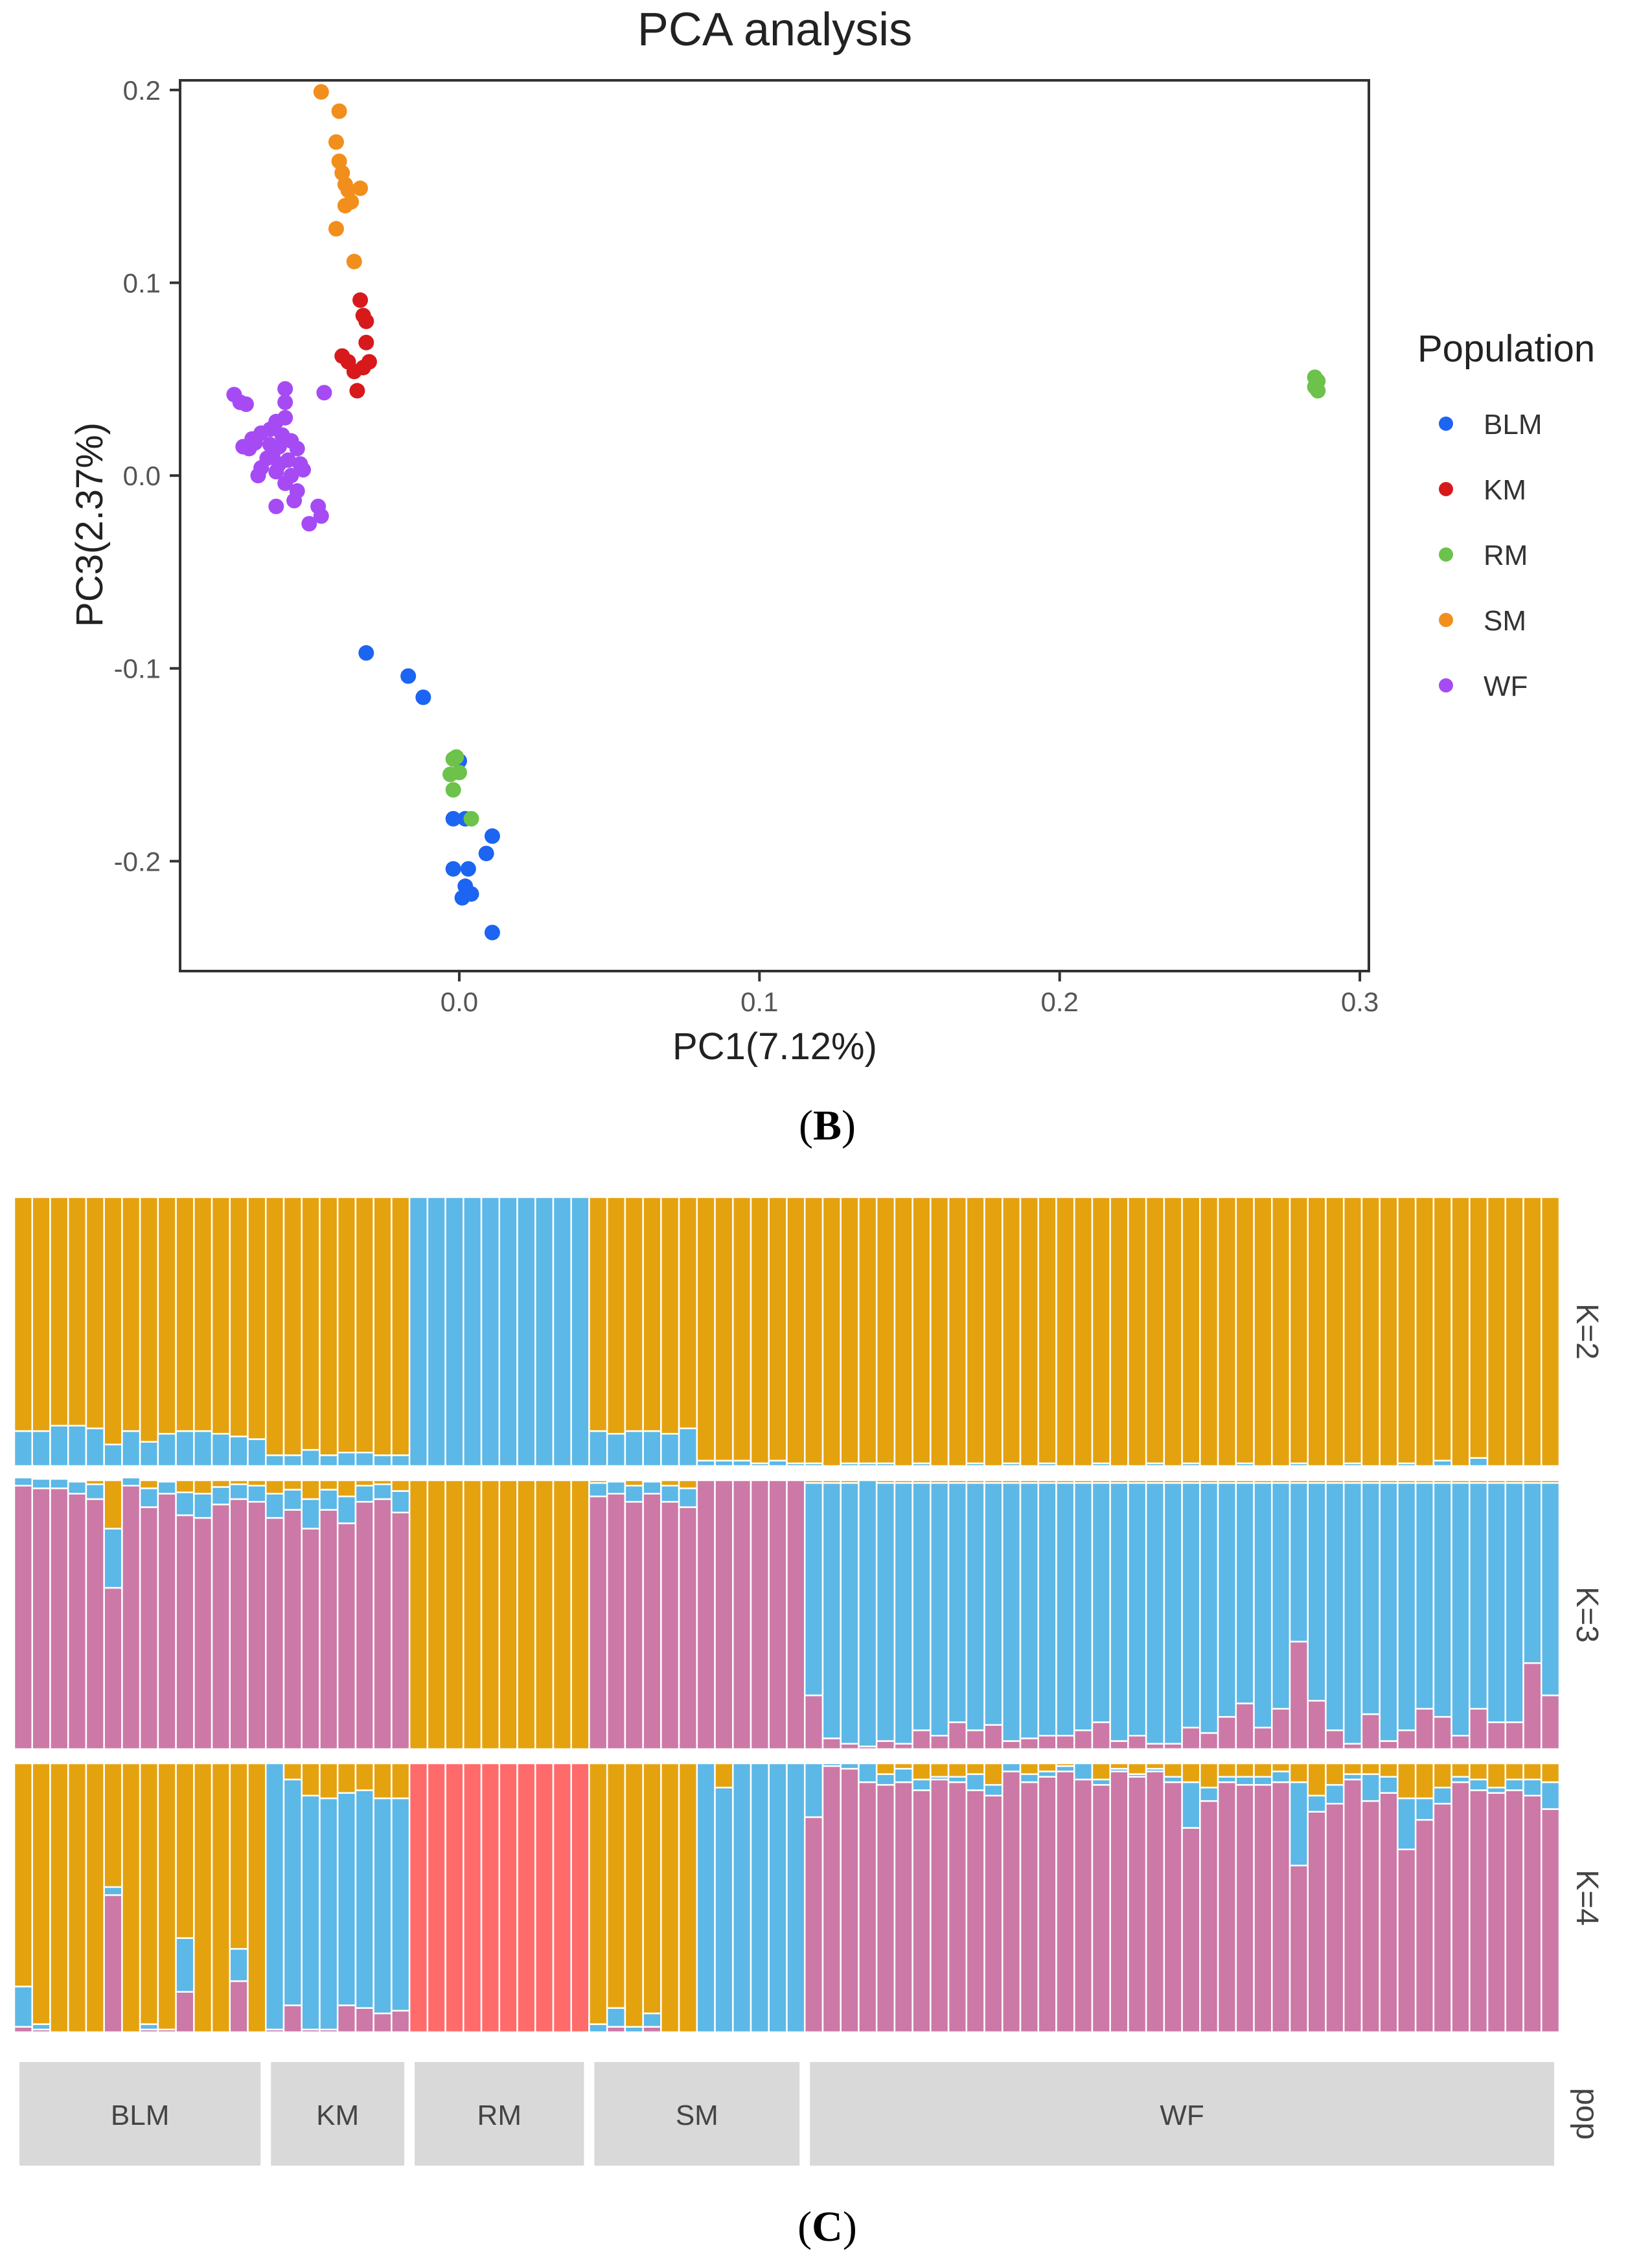 The height and width of the screenshot is (2268, 1628). What do you see at coordinates (366, 322) in the screenshot?
I see `point-km` at bounding box center [366, 322].